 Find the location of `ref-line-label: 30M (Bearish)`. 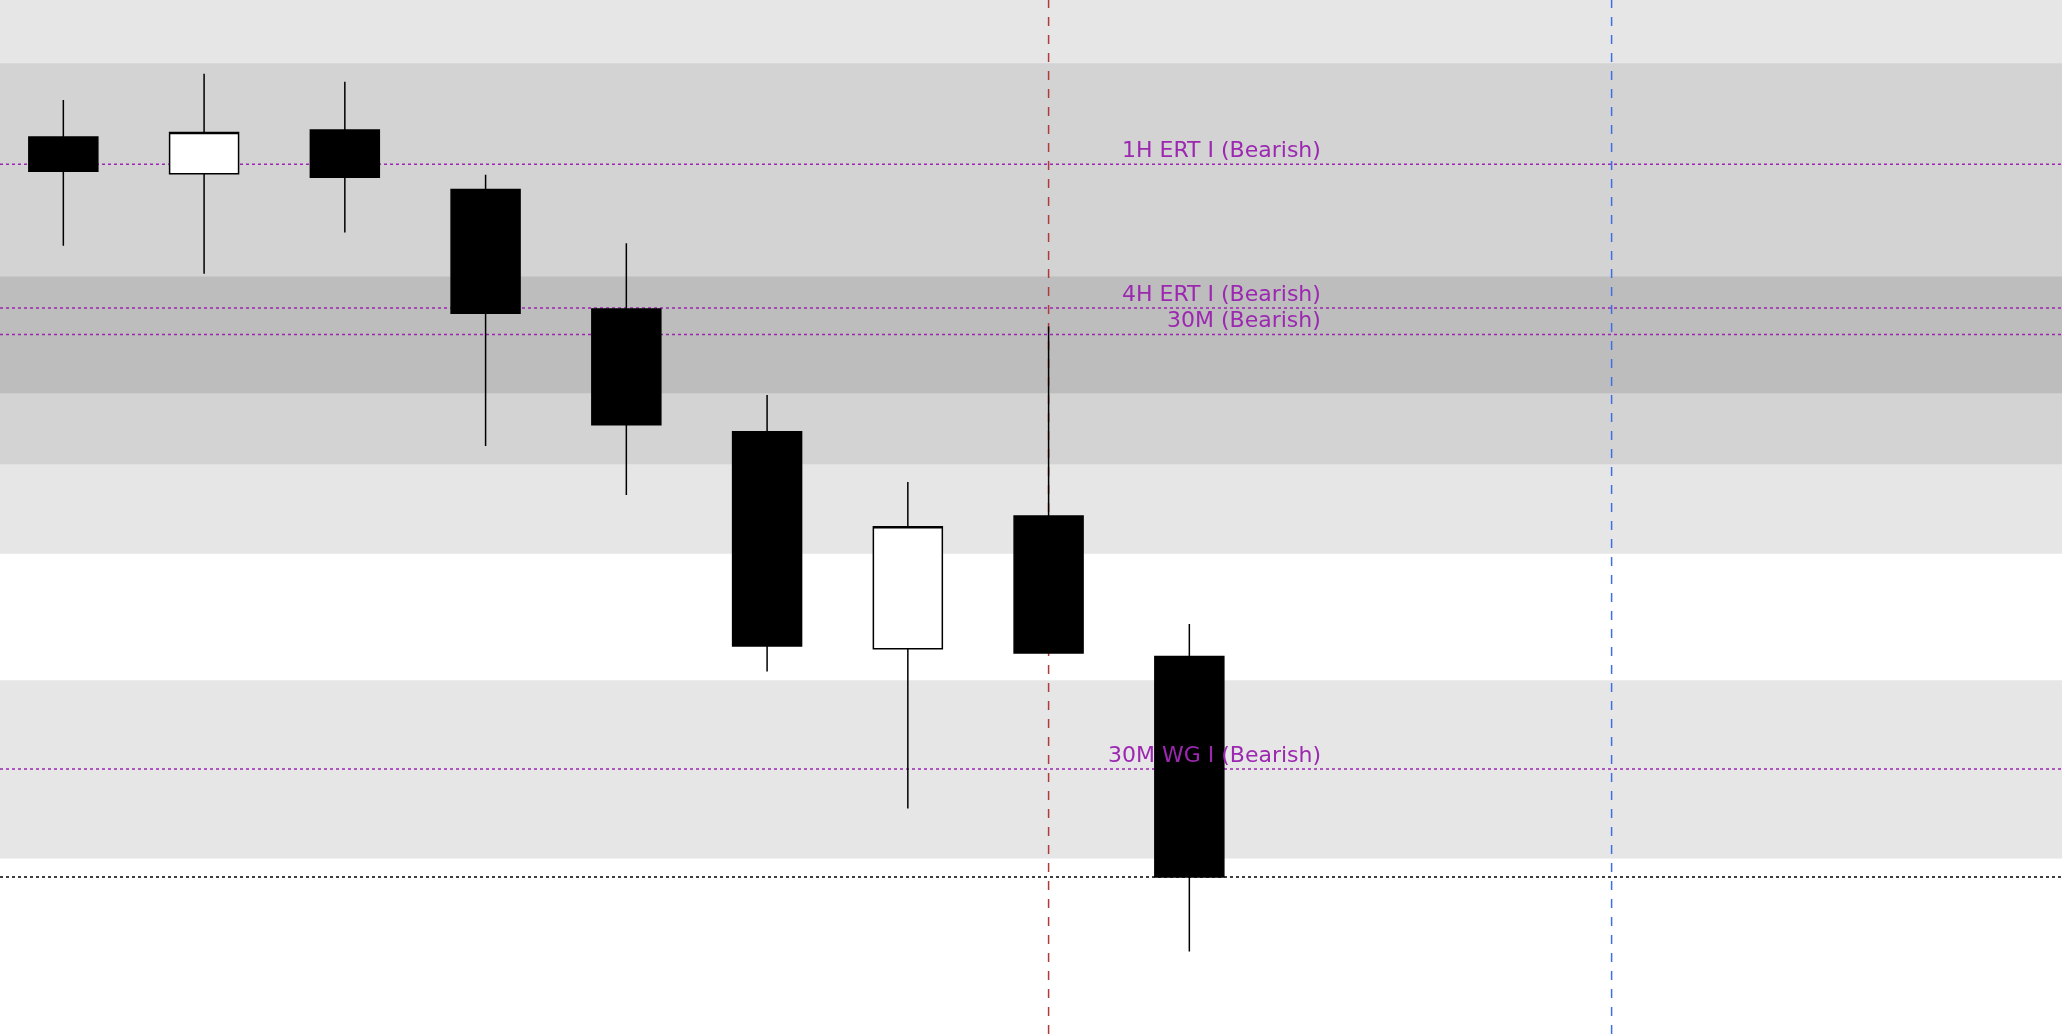

ref-line-label: 30M (Bearish) is located at coordinates (1244, 319).